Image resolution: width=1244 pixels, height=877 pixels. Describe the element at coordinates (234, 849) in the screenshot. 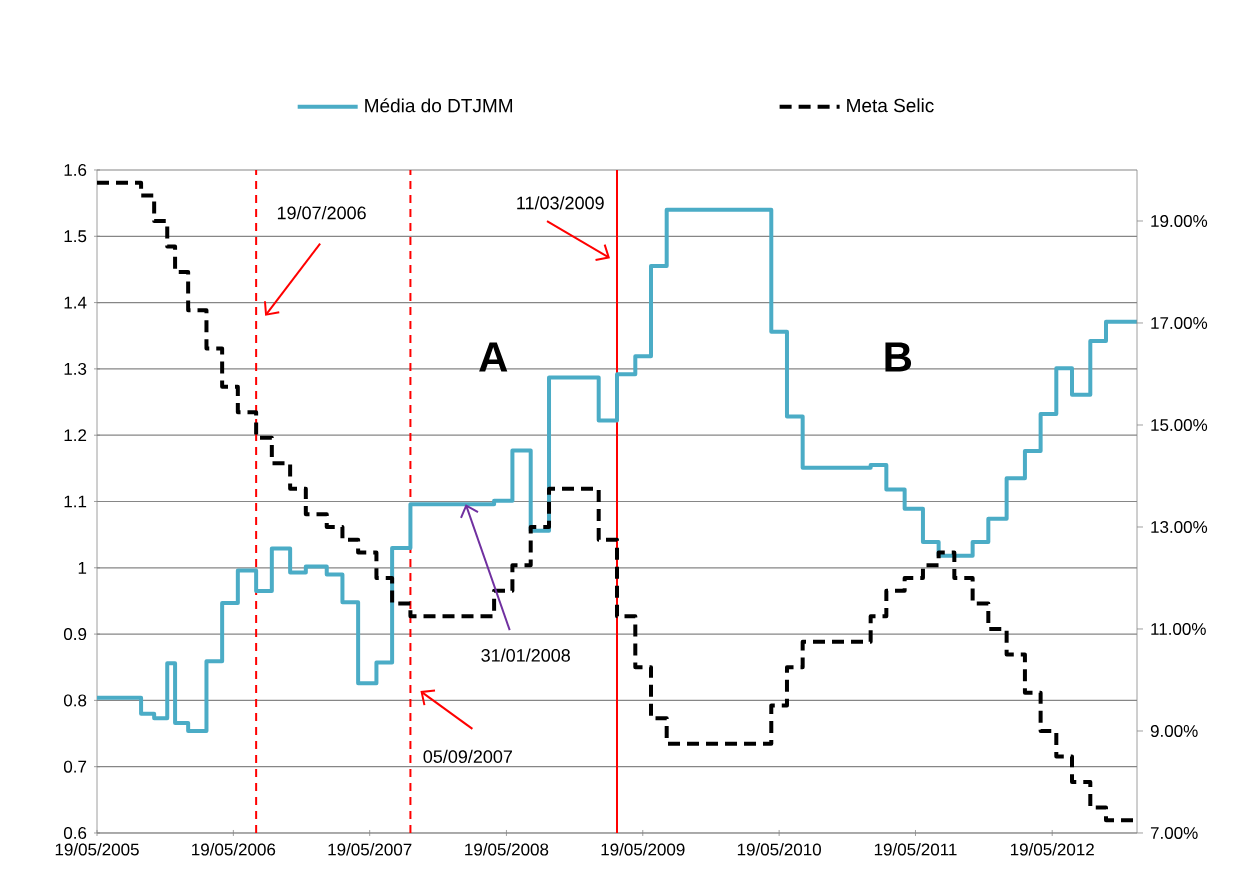

I see `x-tick-label: 19/05/2006` at that location.